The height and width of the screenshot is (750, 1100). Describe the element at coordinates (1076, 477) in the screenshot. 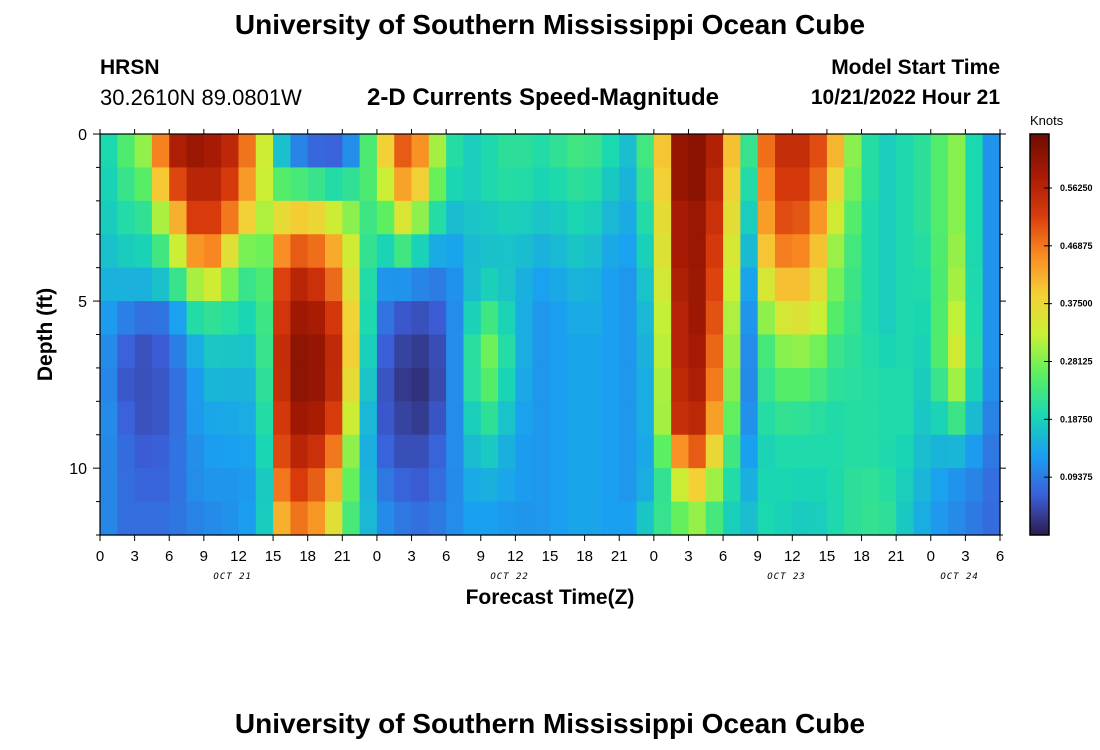

I see `colorbar-tick-label: 0.09375` at that location.